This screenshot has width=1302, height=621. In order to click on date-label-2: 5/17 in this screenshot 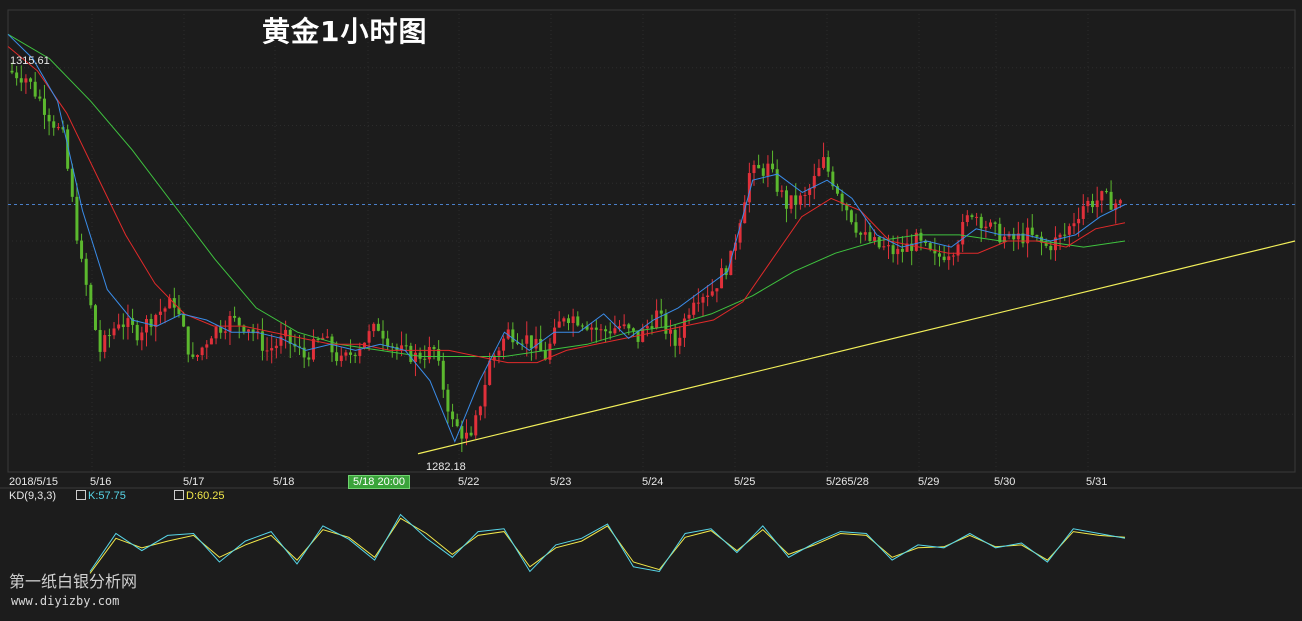, I will do `click(194, 482)`.